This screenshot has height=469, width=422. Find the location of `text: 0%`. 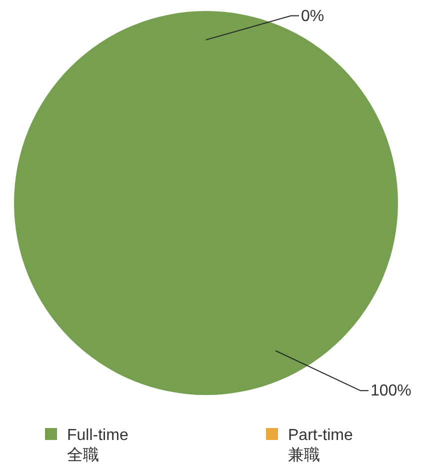

text: 0% is located at coordinates (312, 16).